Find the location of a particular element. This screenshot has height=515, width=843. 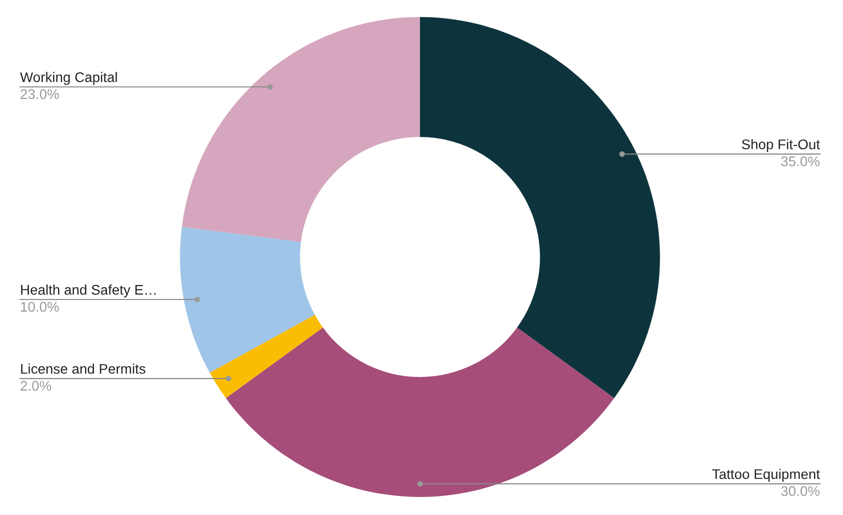

slice-label: Working Capital is located at coordinates (68, 78).